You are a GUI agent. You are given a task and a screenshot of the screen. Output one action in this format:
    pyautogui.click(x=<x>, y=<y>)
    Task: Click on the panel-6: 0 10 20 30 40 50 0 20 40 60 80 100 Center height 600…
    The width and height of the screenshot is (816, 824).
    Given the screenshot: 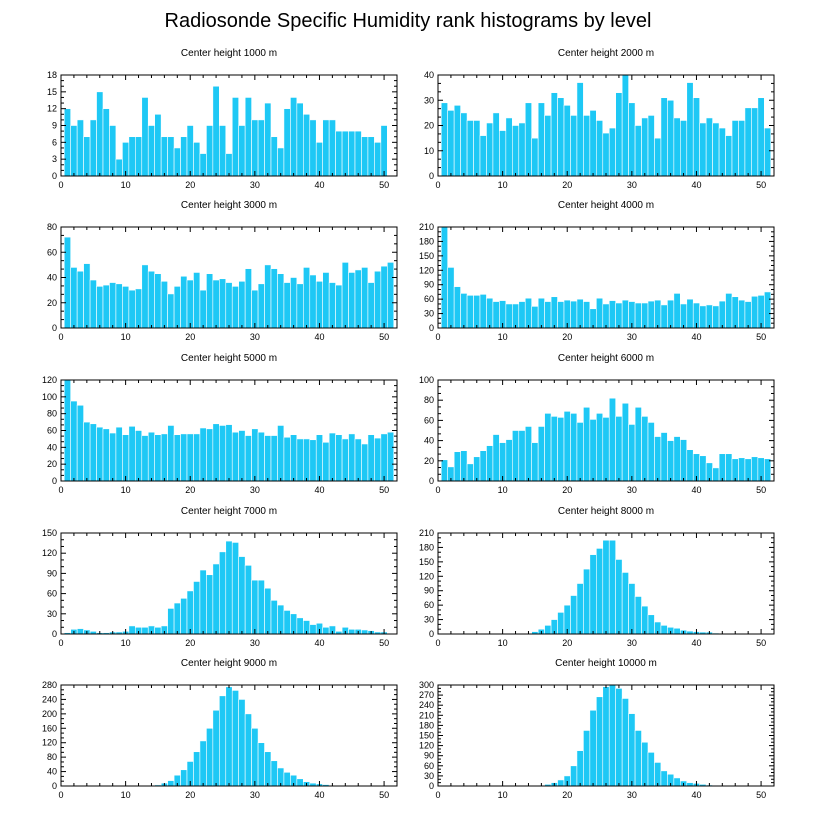 What is the action you would take?
    pyautogui.click(x=597, y=424)
    